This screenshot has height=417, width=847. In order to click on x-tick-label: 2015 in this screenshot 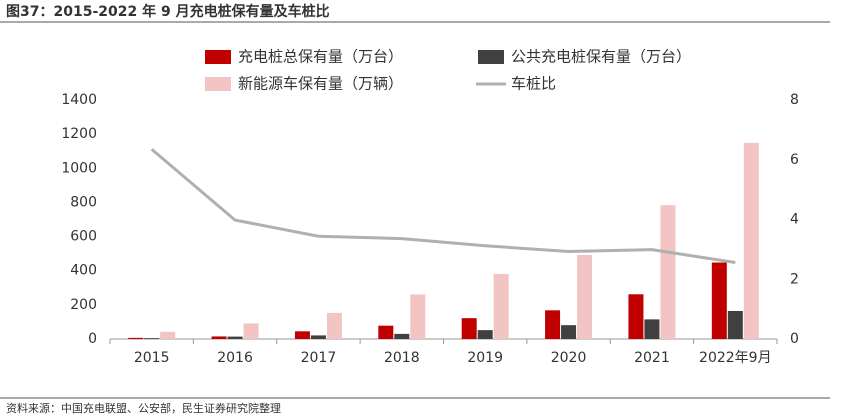, I will do `click(152, 358)`.